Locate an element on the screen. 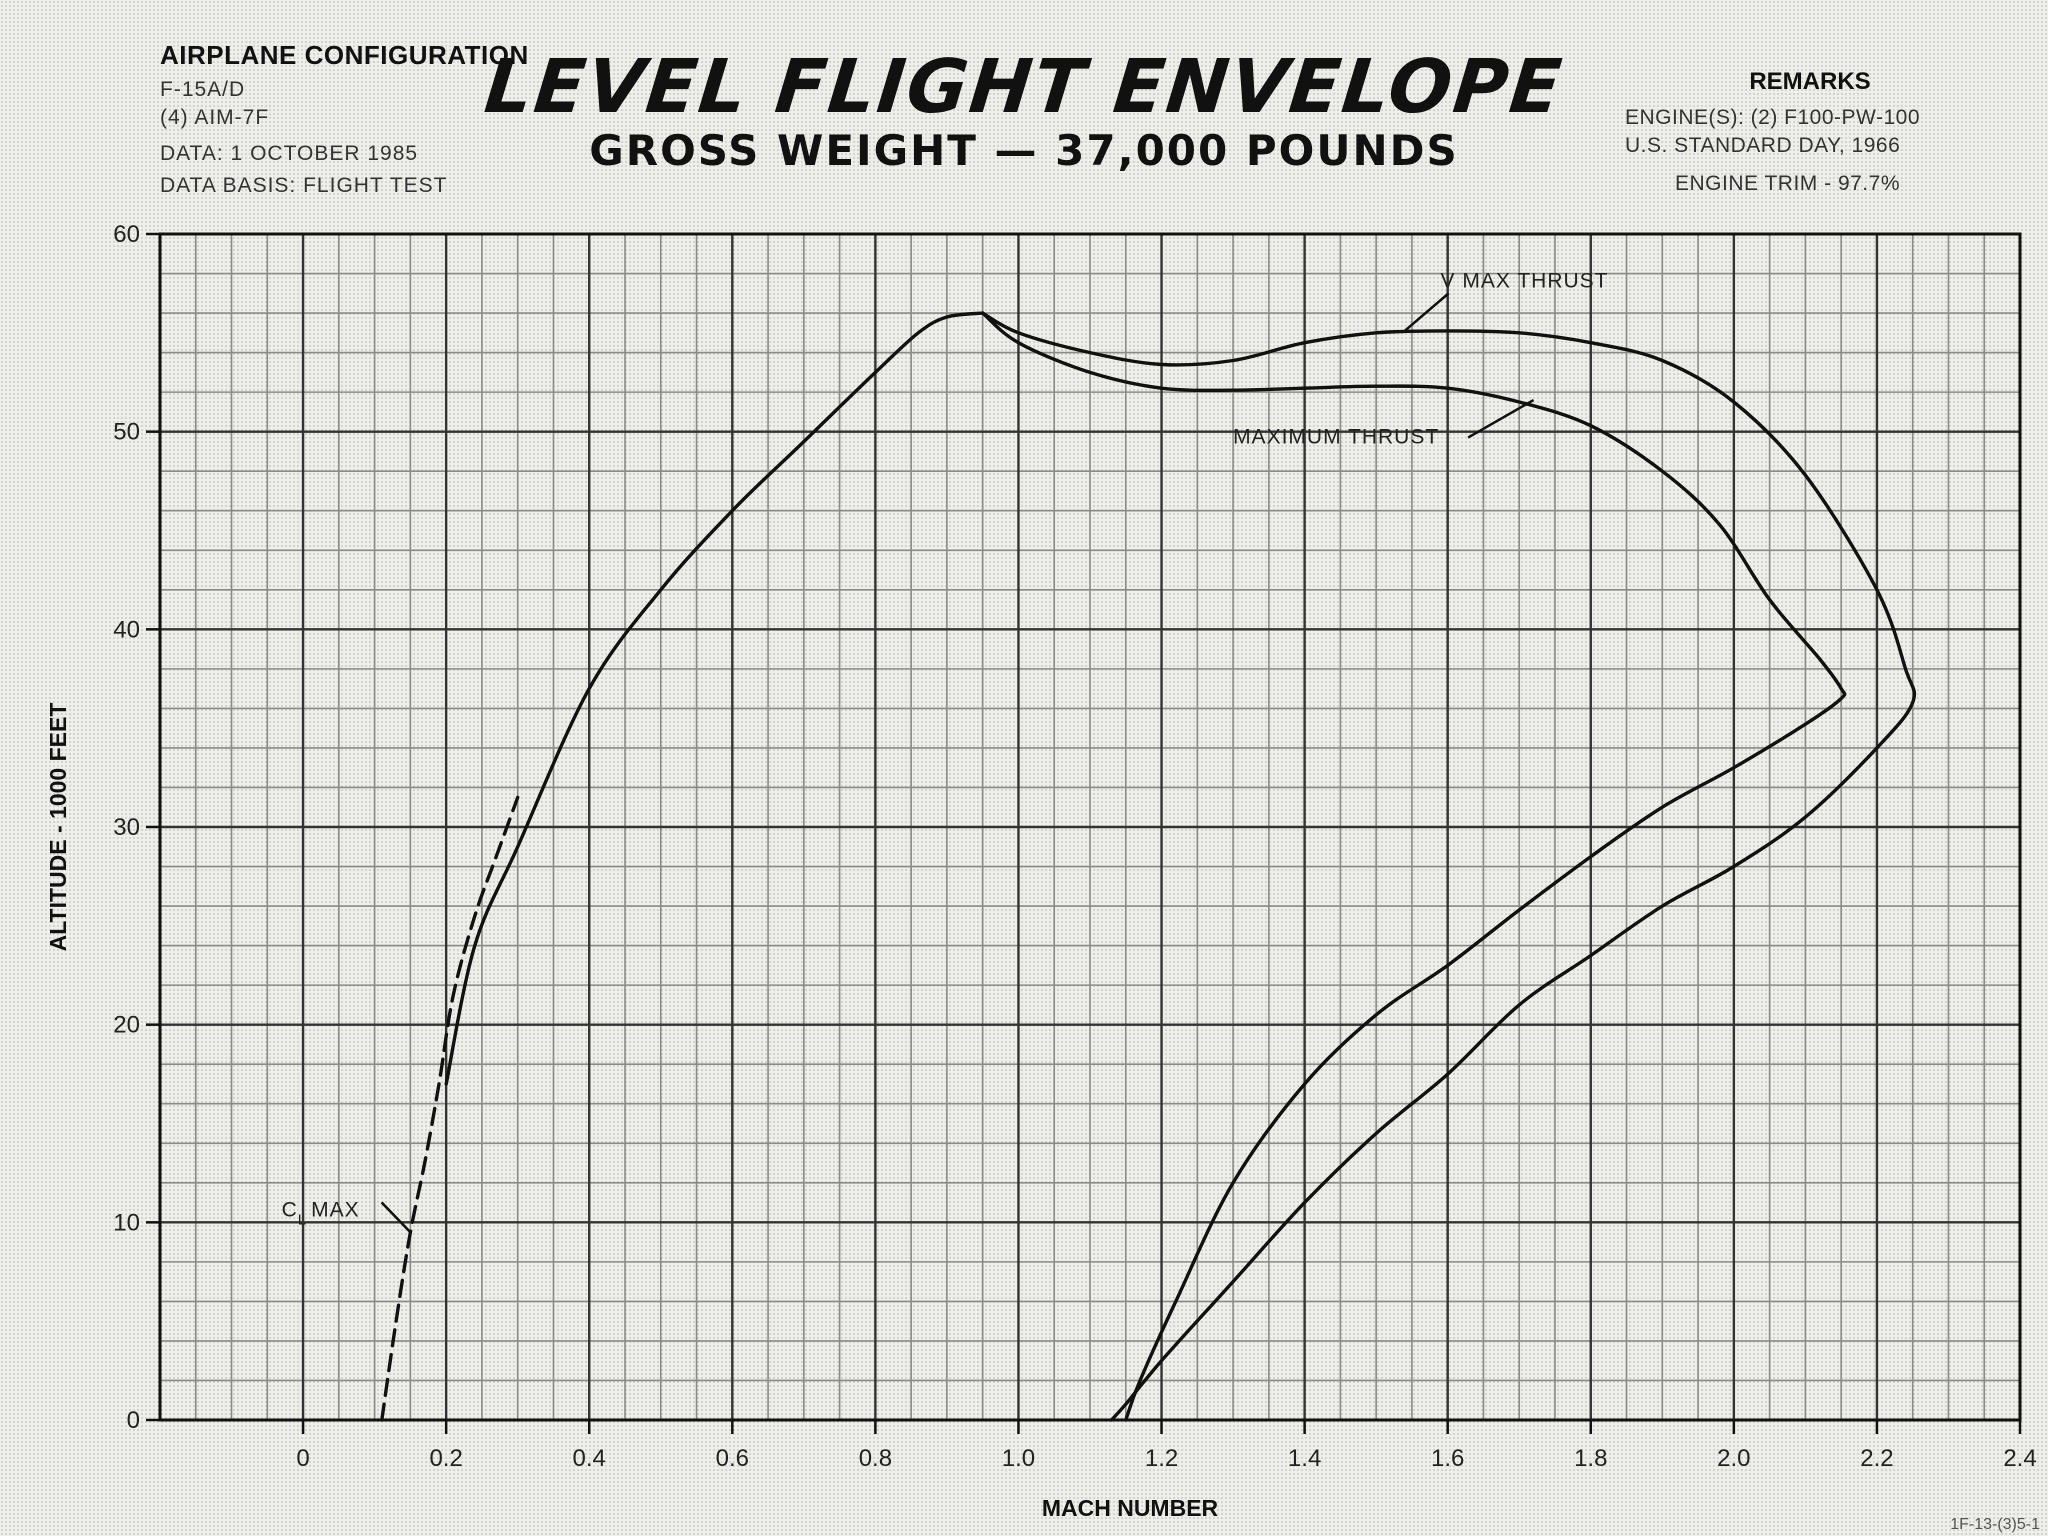  x-tick-label: 2.0 is located at coordinates (1733, 1458).